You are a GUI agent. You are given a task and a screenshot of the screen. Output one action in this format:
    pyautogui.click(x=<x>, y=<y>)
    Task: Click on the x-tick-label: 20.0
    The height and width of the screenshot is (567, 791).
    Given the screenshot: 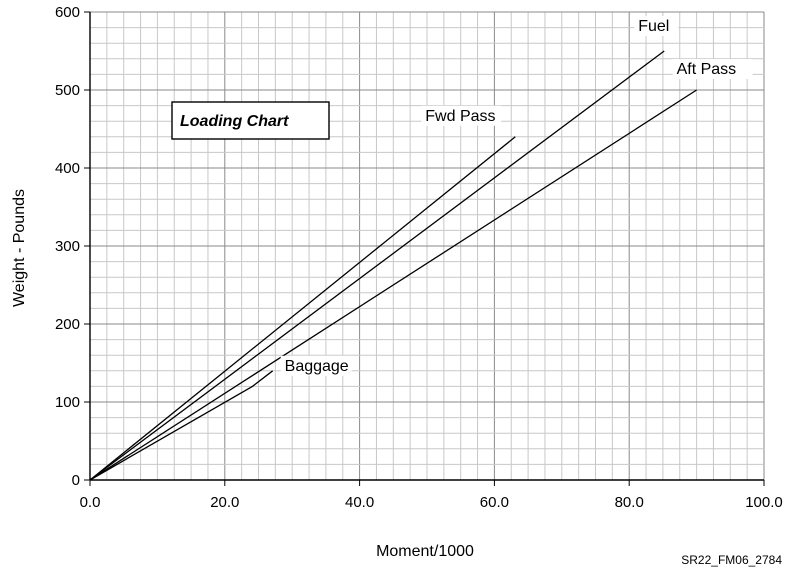 What is the action you would take?
    pyautogui.click(x=224, y=502)
    